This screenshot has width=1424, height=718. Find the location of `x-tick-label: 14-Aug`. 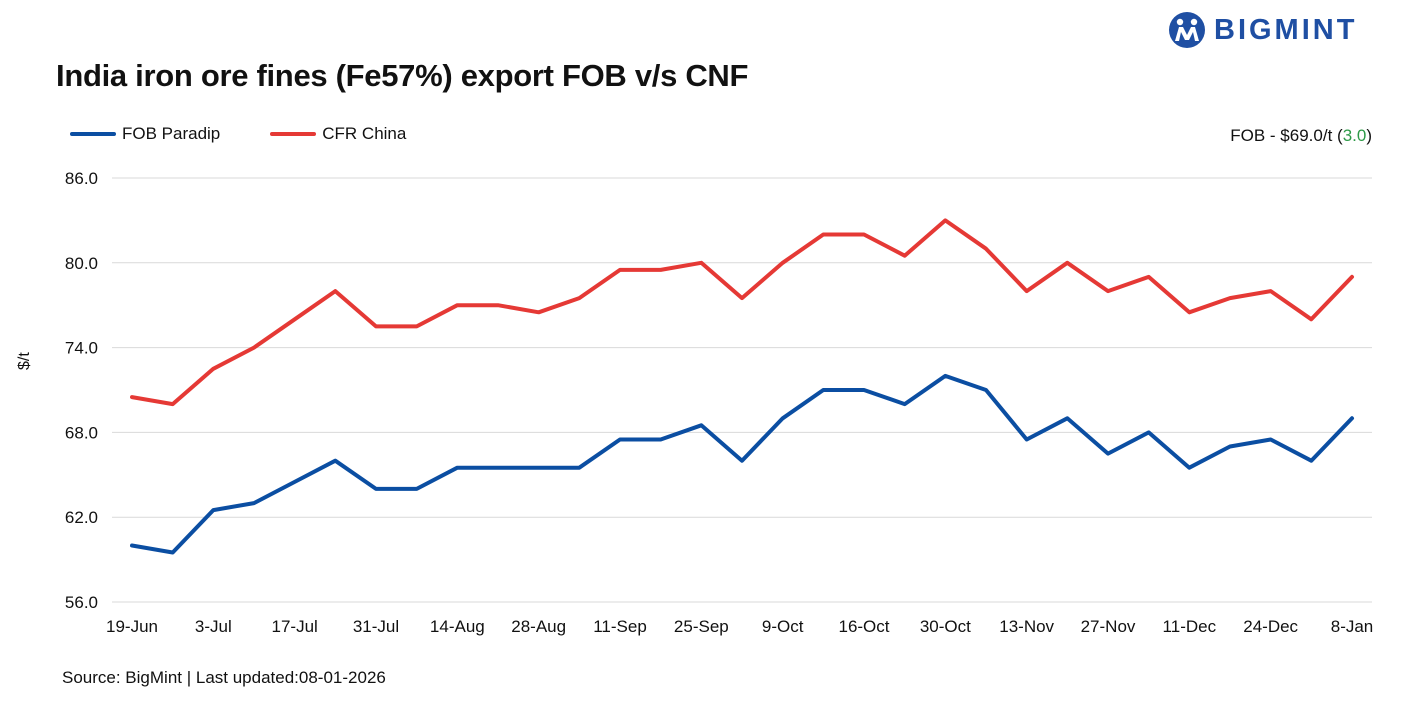

x-tick-label: 14-Aug is located at coordinates (457, 626).